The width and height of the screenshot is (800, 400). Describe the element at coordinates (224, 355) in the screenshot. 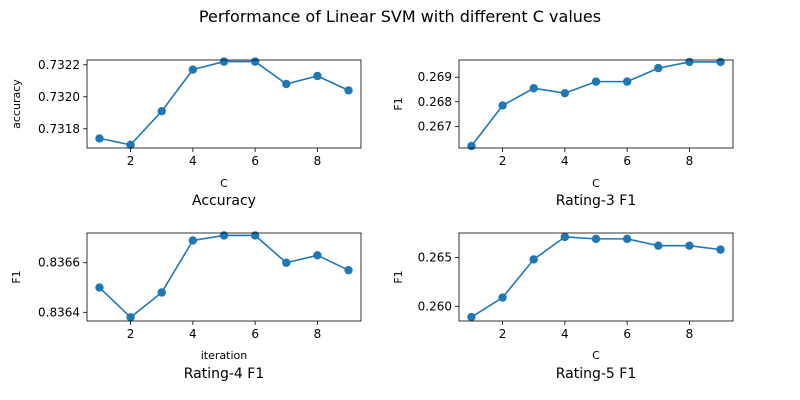

I see `x-axis-label: iteration` at that location.